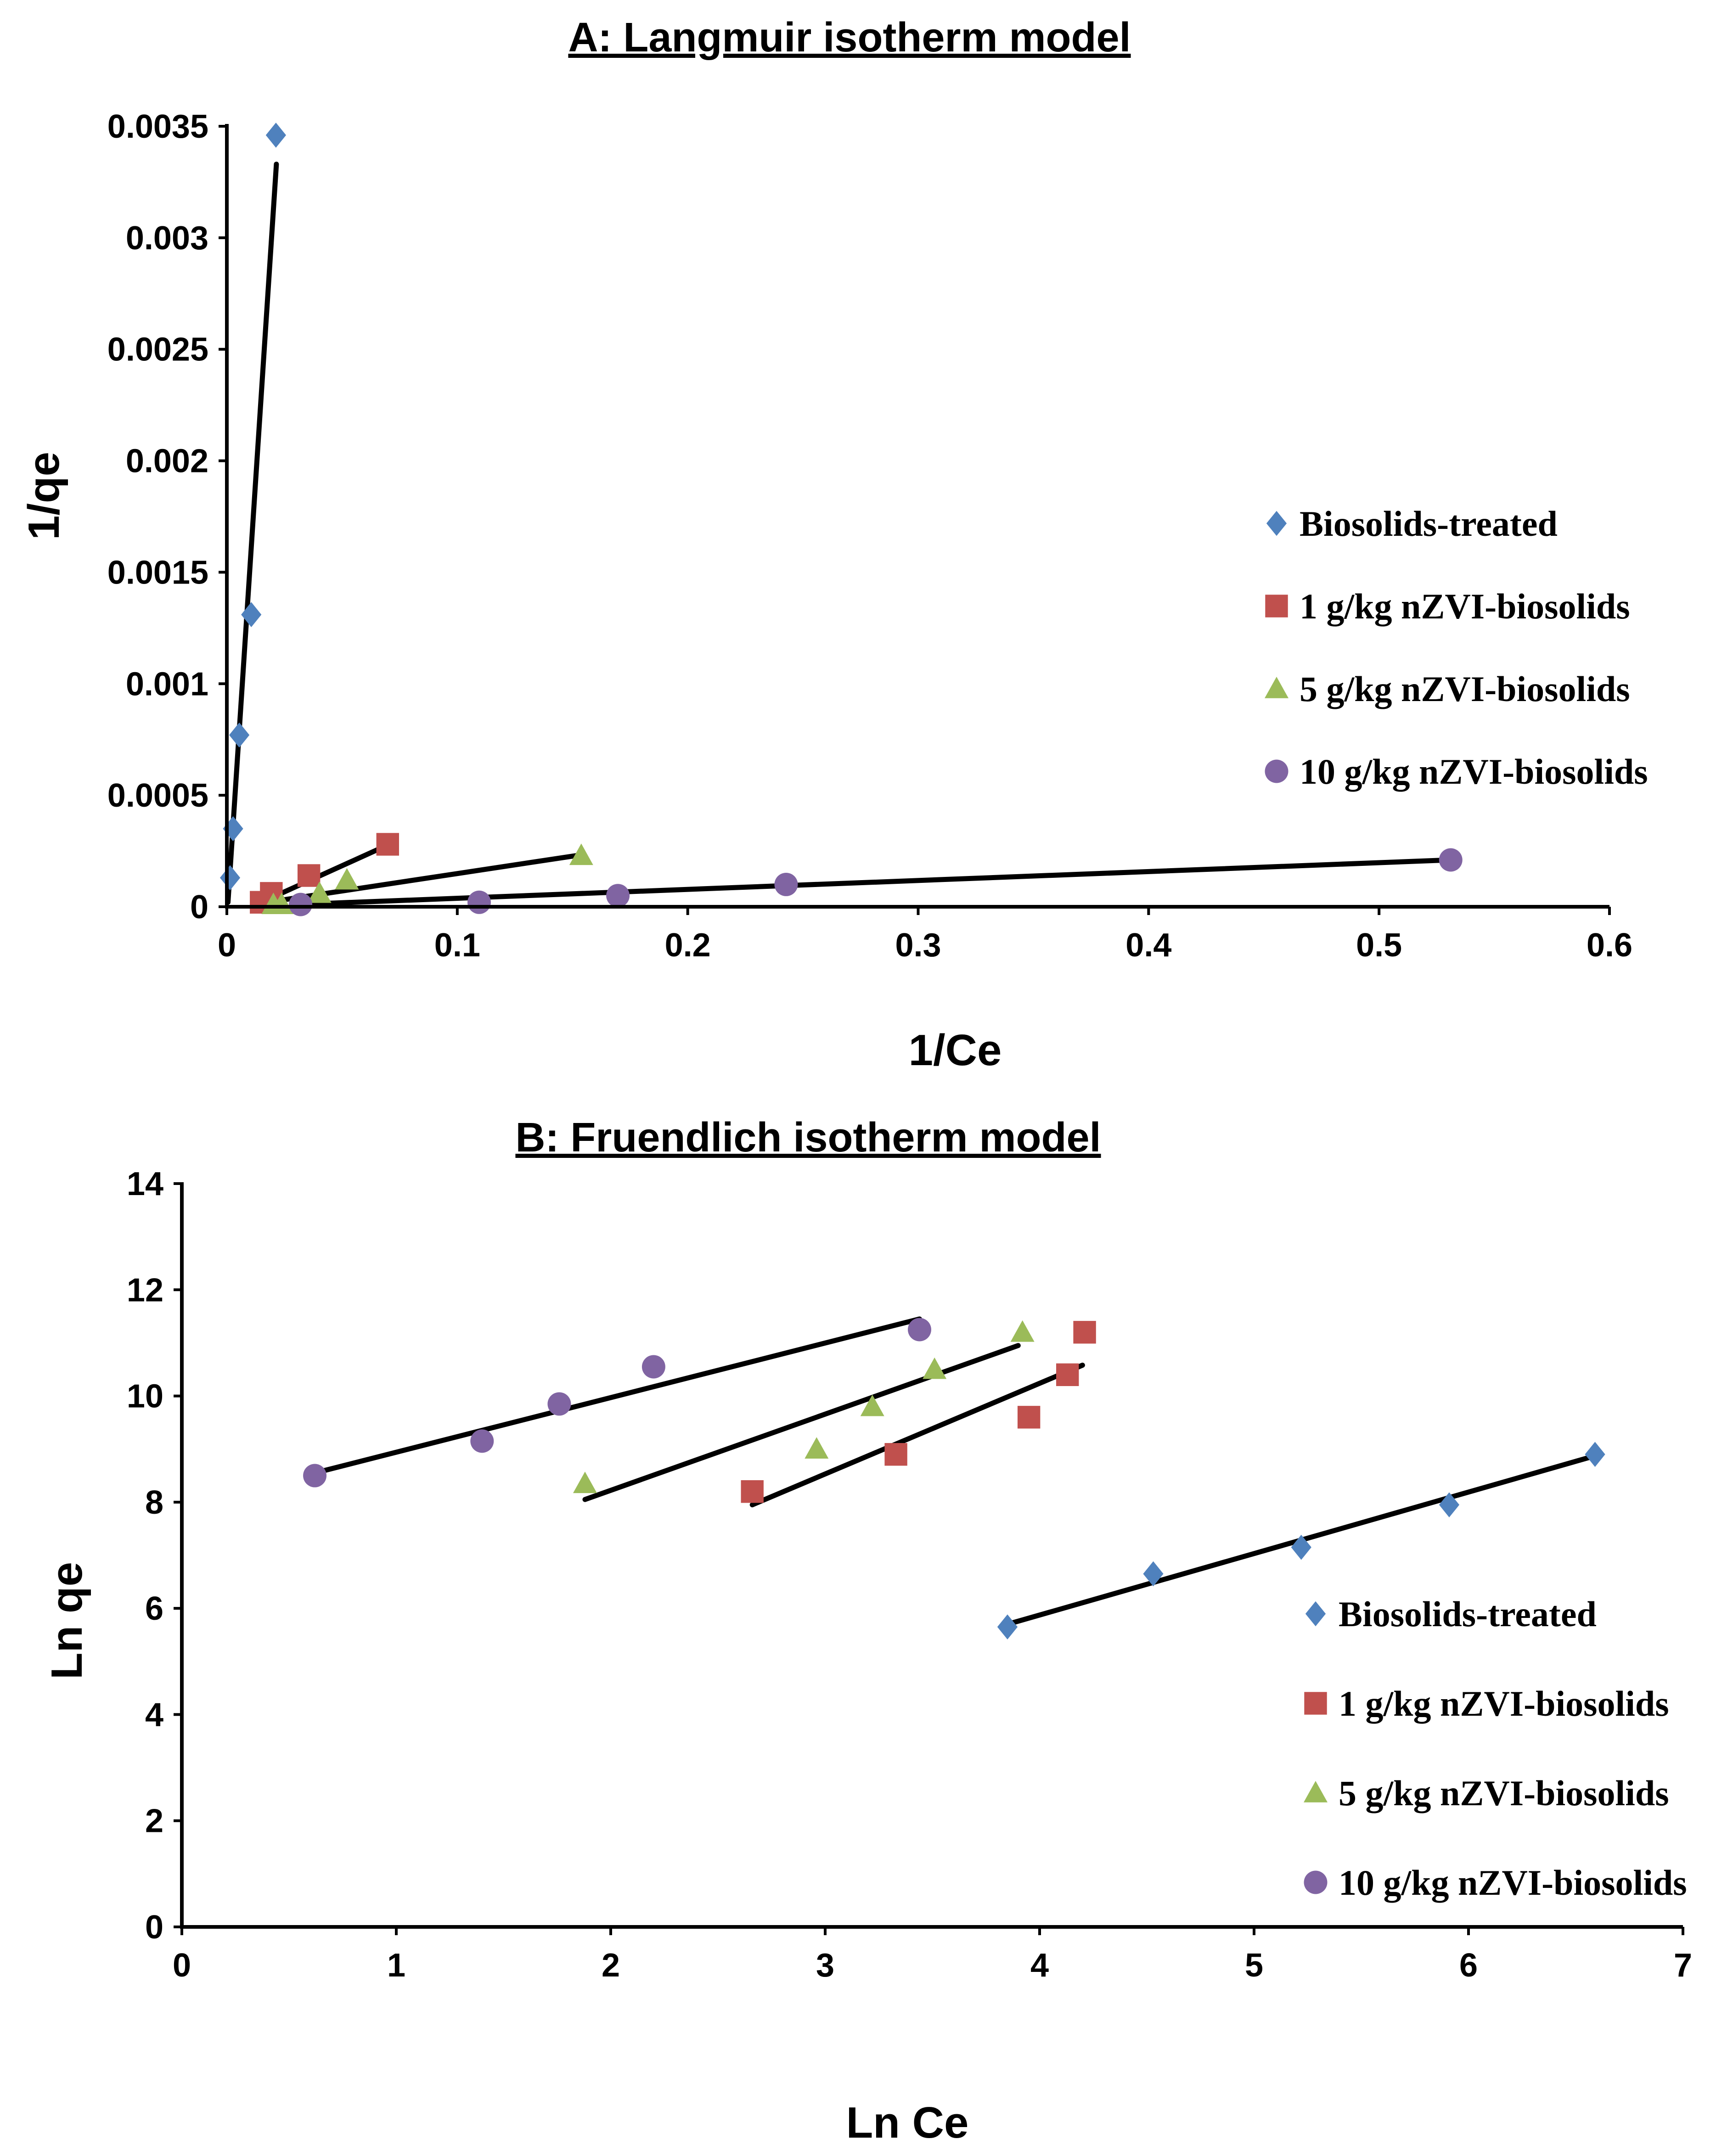  Describe the element at coordinates (918, 945) in the screenshot. I see `x-tick-label: 0.3` at that location.